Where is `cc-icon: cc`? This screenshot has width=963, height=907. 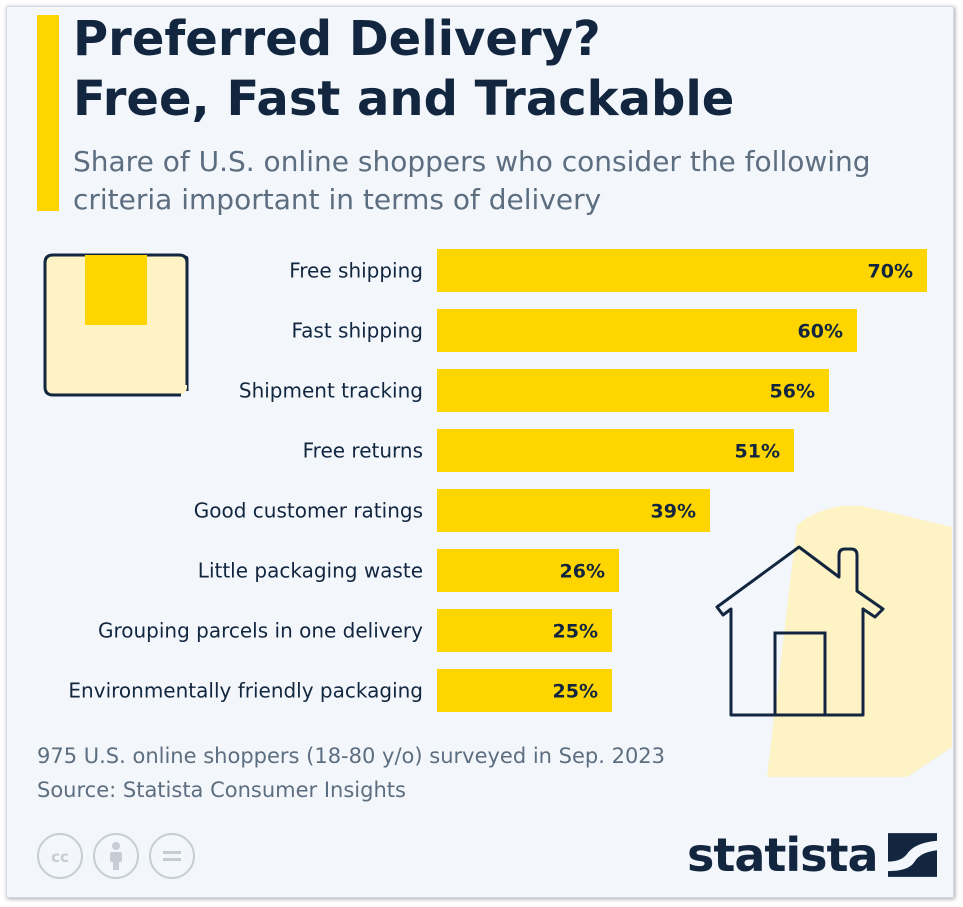 cc-icon: cc is located at coordinates (60, 856).